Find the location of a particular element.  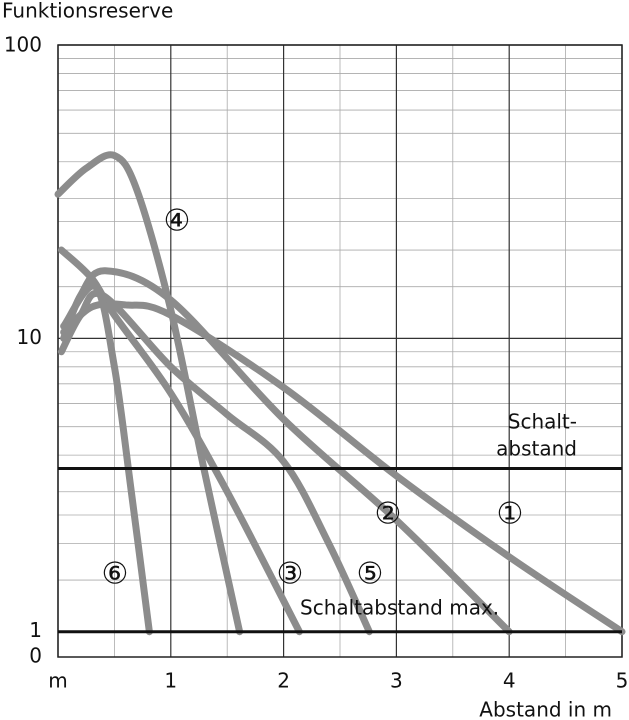

reference-label: abstand is located at coordinates (536, 449).